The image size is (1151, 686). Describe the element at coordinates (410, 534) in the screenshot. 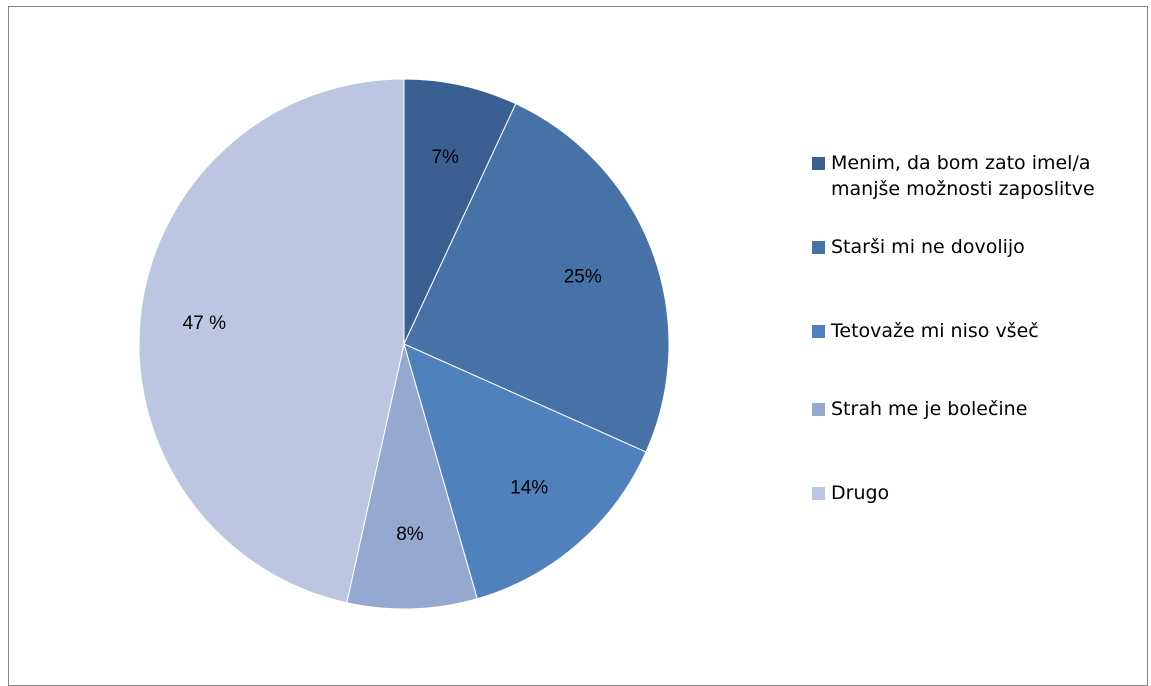

I see `slice-data-label: 8%` at that location.